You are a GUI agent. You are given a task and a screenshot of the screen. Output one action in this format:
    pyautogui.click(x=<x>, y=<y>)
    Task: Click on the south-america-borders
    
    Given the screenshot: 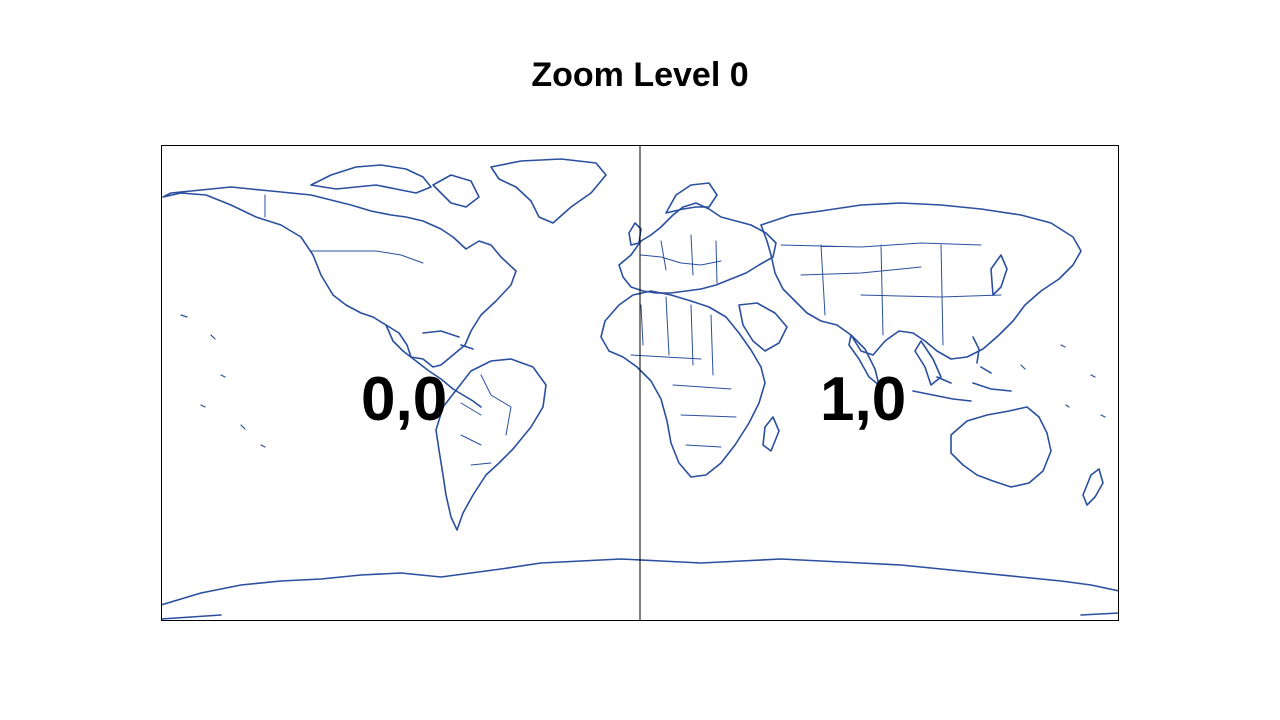 What is the action you would take?
    pyautogui.click(x=486, y=420)
    